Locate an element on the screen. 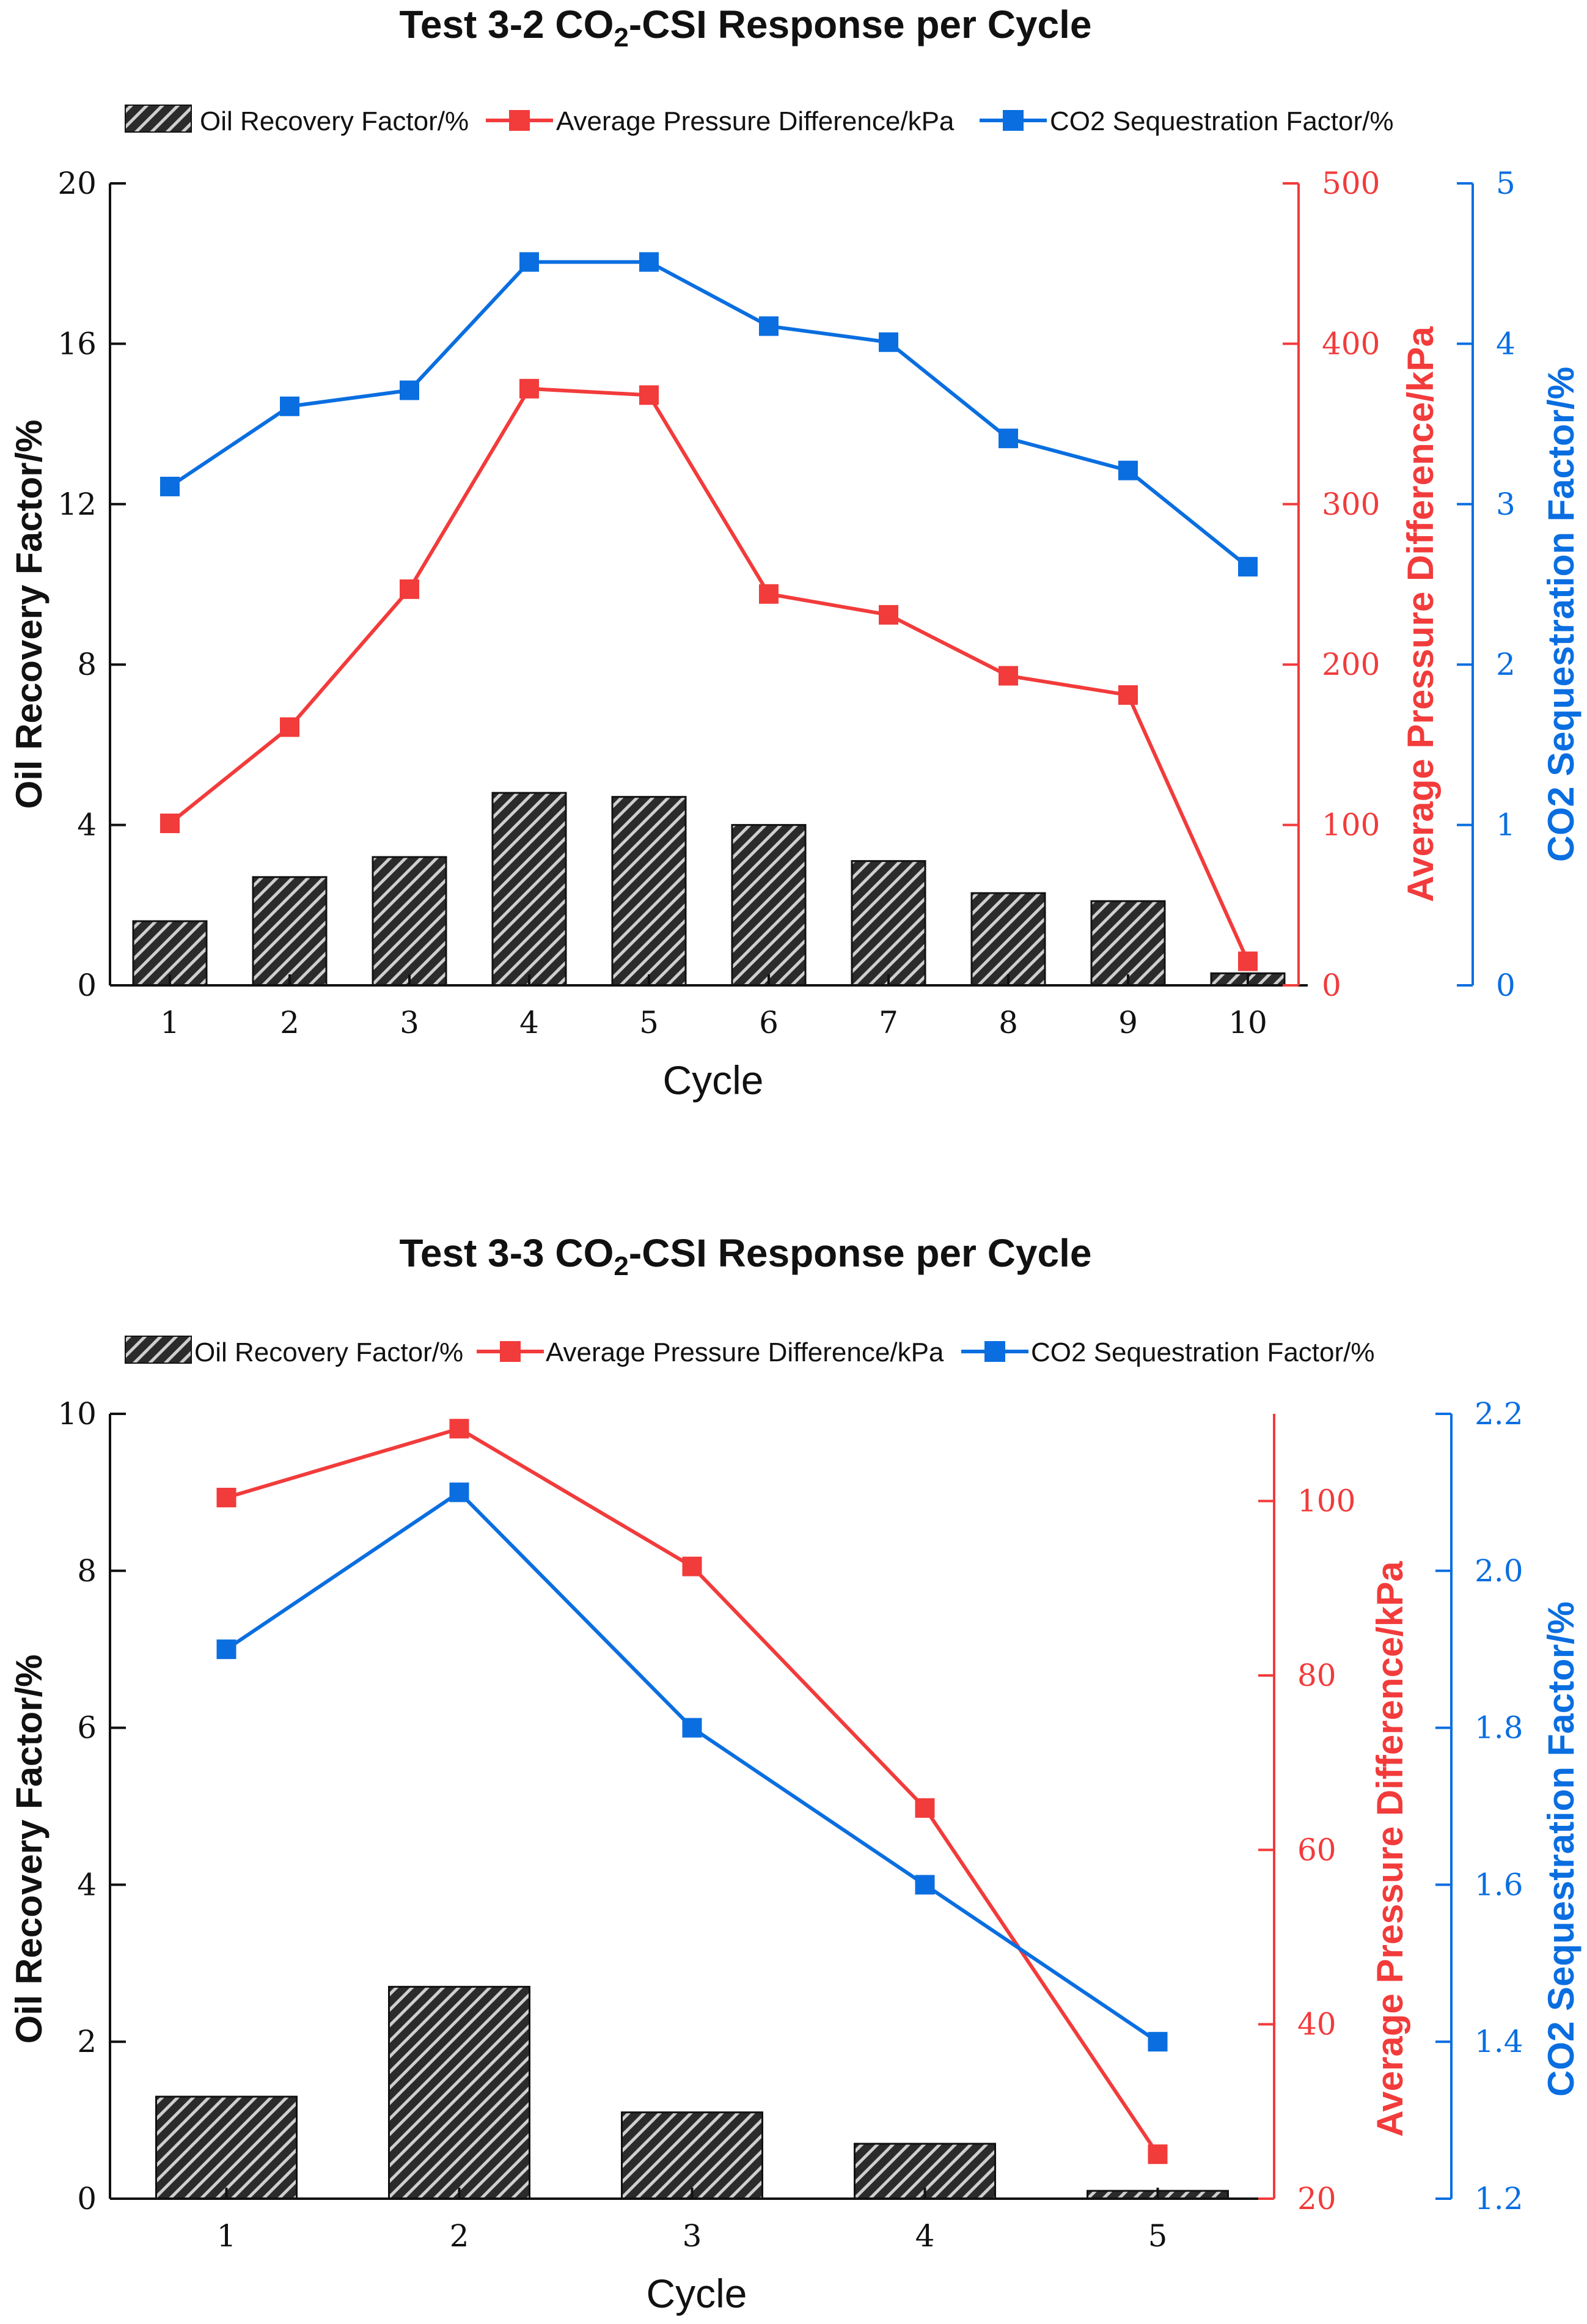  x-axis-tick-label: 3 is located at coordinates (409, 1022).